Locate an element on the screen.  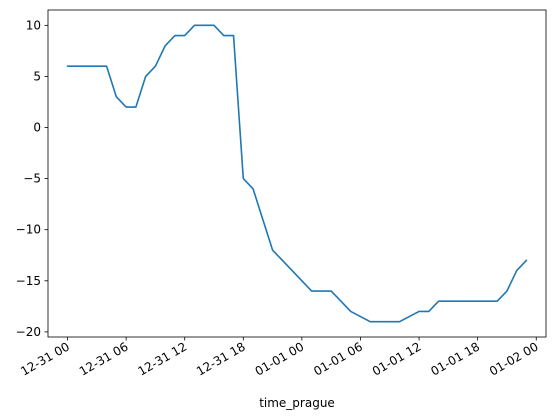
y-tick-label: 10 is located at coordinates (33, 25).